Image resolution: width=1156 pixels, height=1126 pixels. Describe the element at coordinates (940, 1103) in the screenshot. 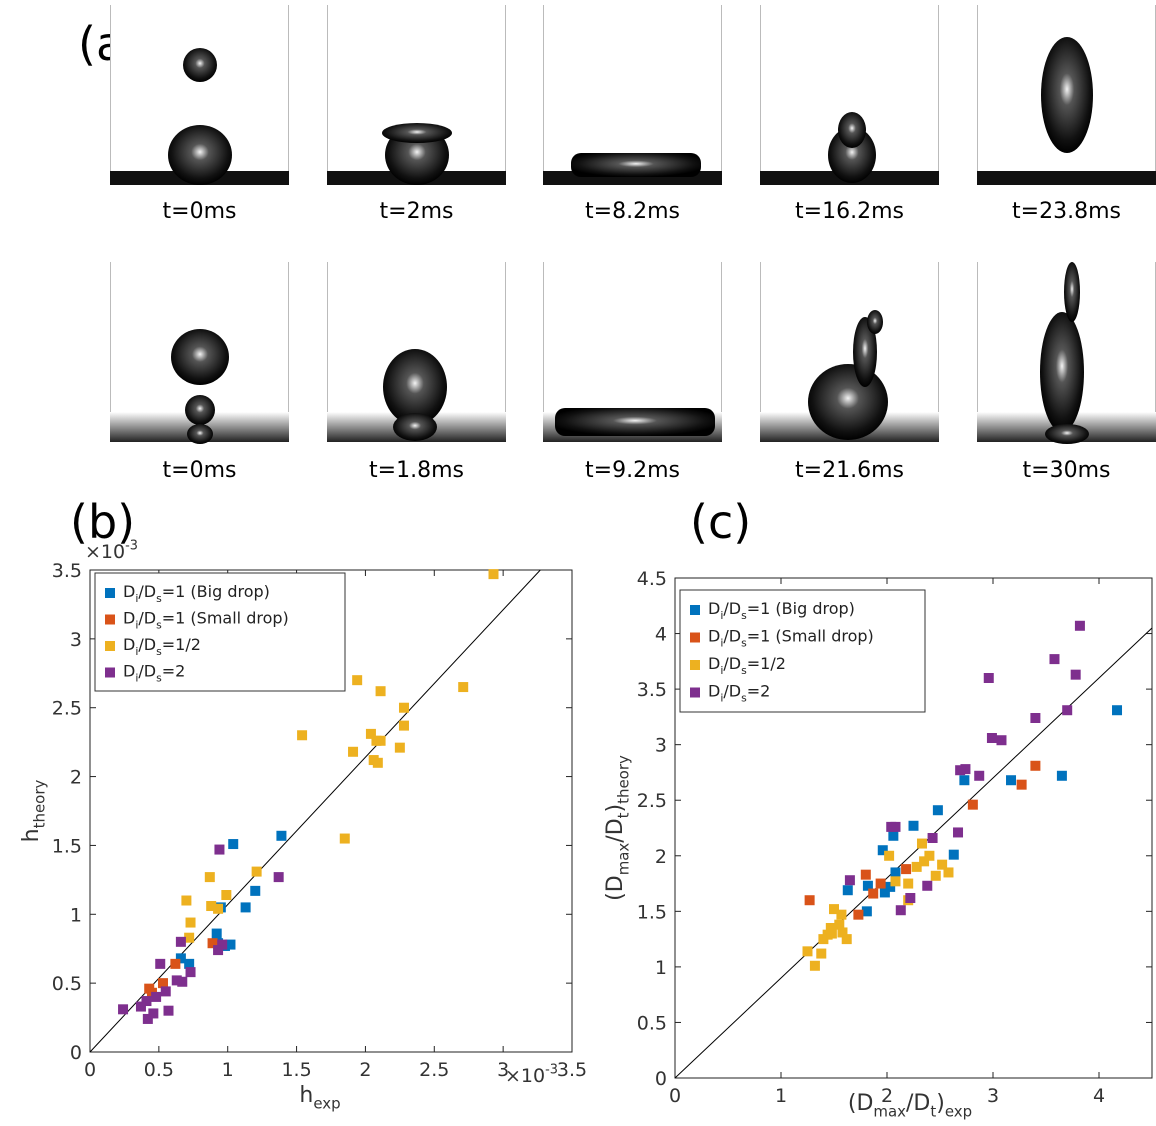

I see `x-axis-label-part: )` at that location.